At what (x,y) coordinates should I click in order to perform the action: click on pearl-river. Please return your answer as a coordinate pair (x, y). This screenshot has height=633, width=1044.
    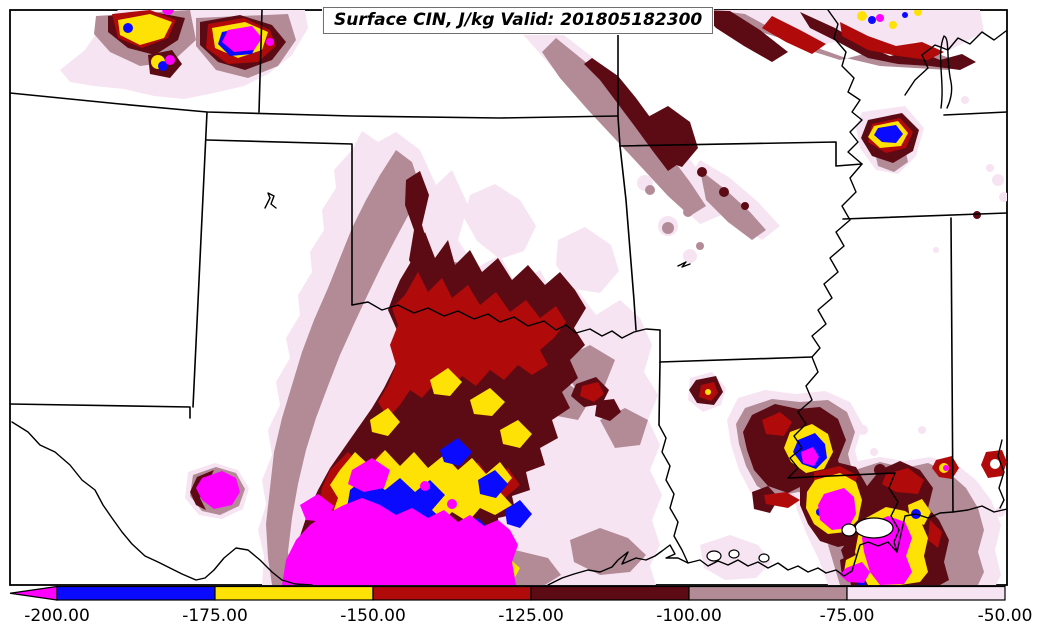
    Looking at the image, I should click on (894, 512).